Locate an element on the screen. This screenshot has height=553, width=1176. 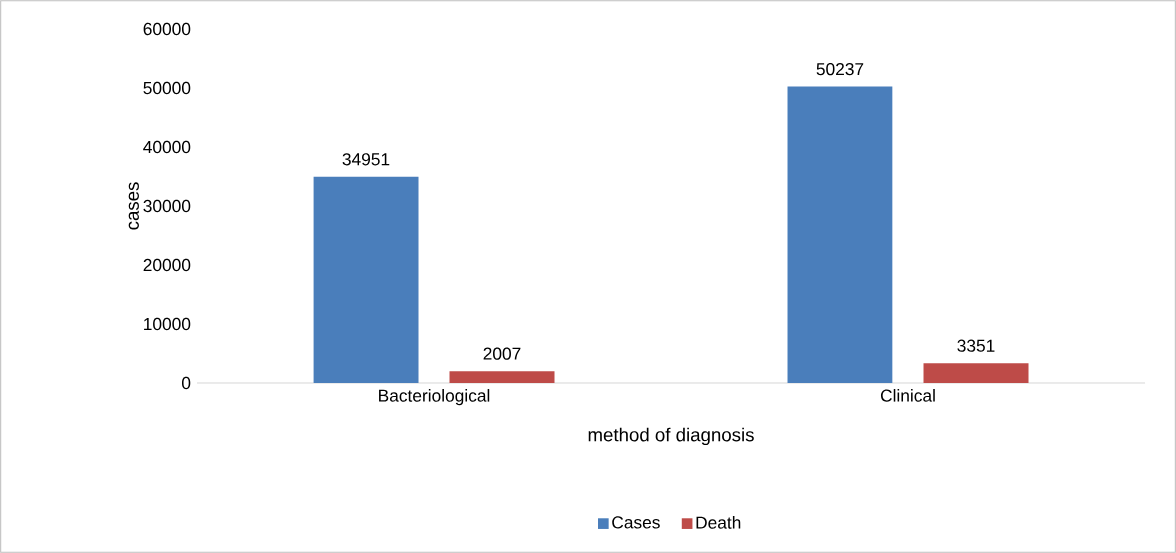
legend-label: Death is located at coordinates (718, 522).